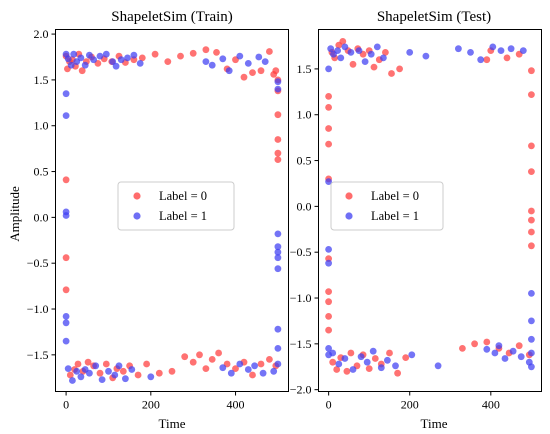  Describe the element at coordinates (41, 217) in the screenshot. I see `train-ytick-label: 0.0` at that location.